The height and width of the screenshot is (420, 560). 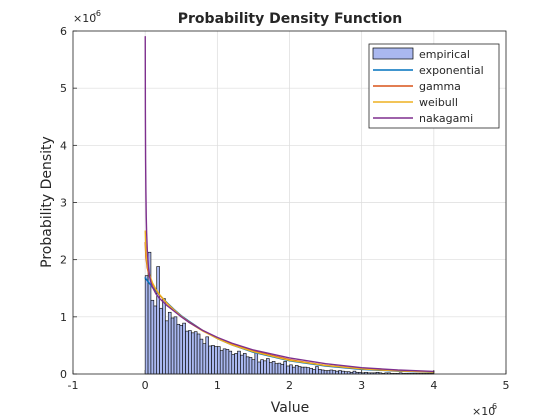 What do you see at coordinates (289, 385) in the screenshot?
I see `x-tick-label: 2` at bounding box center [289, 385].